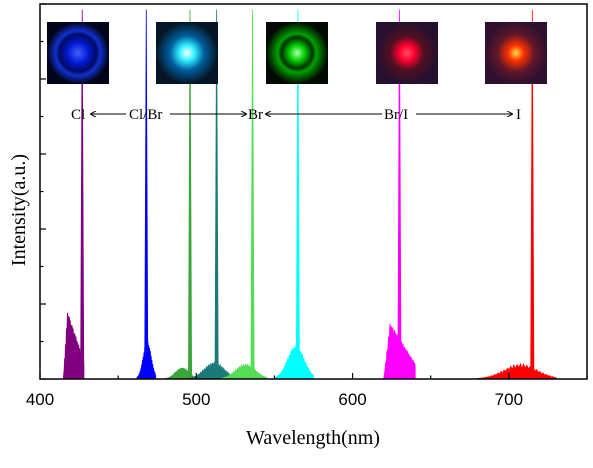 This screenshot has width=593, height=468. I want to click on annotation-i: I, so click(518, 115).